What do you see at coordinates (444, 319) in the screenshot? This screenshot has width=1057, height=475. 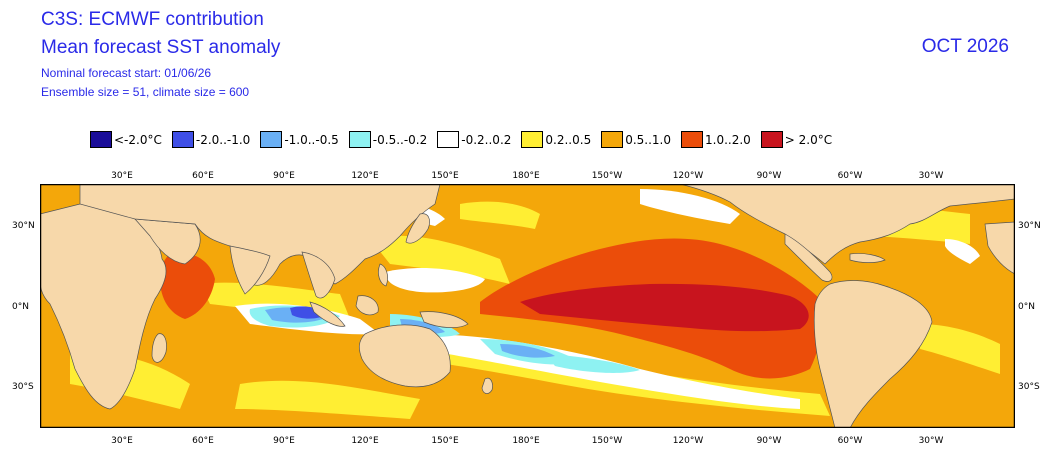 I see `land-new-guinea` at bounding box center [444, 319].